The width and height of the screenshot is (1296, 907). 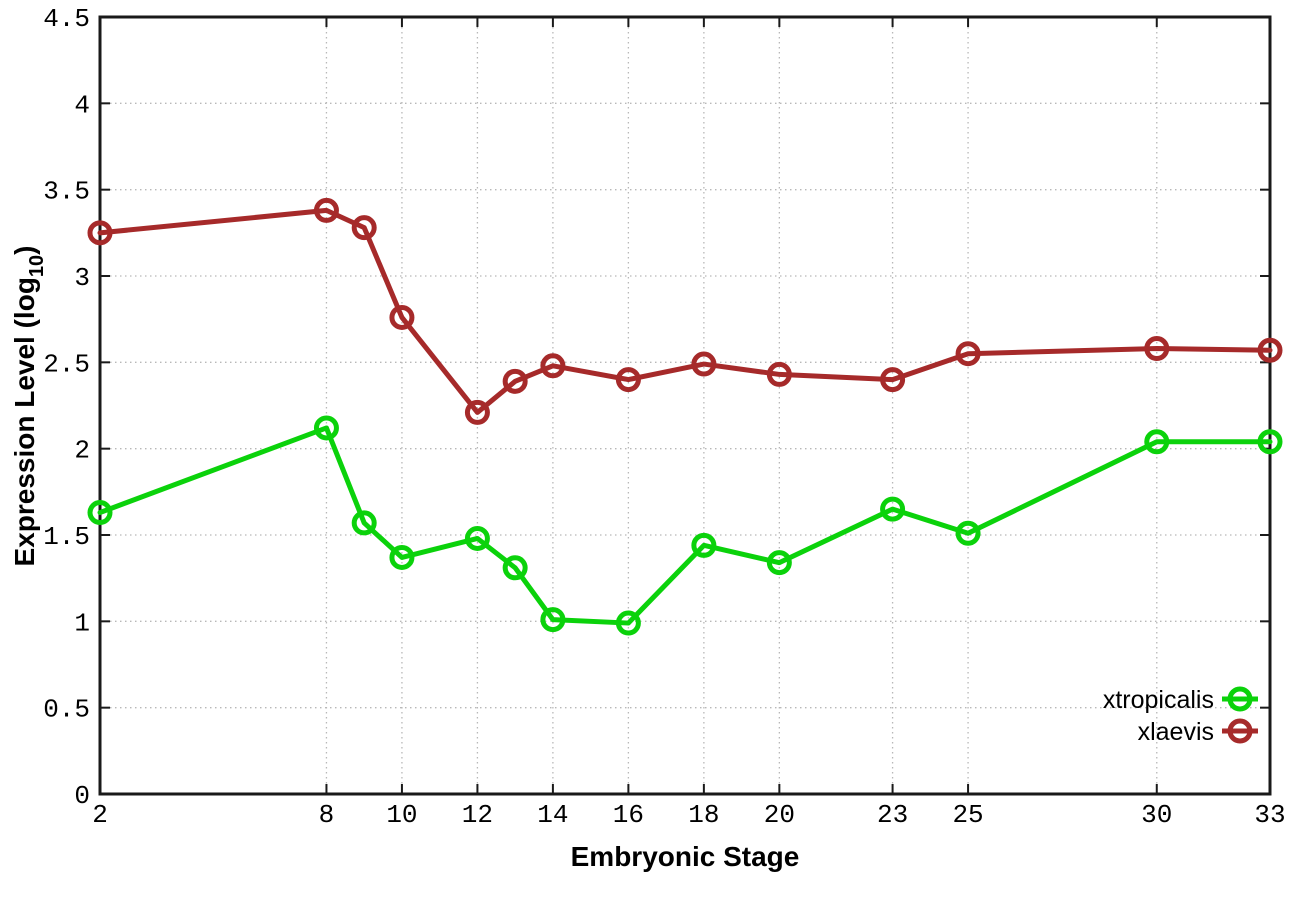 What do you see at coordinates (82, 278) in the screenshot?
I see `y-tick-label: 3` at bounding box center [82, 278].